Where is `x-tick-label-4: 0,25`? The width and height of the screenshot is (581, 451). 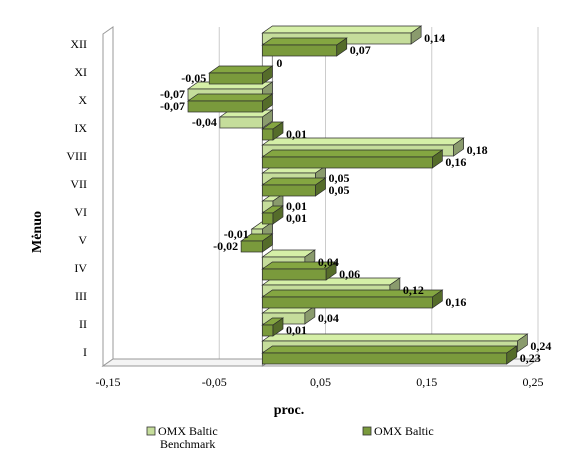 x-tick-label-4: 0,25 is located at coordinates (533, 382).